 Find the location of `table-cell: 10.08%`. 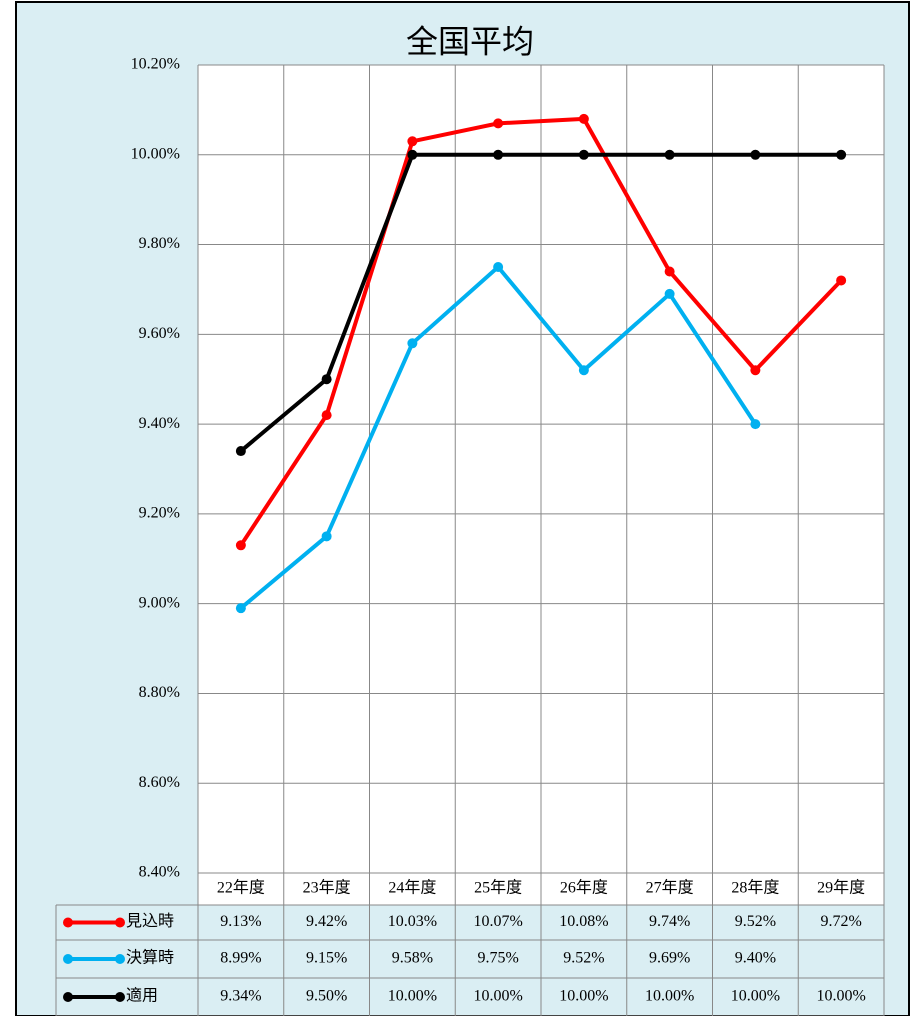

table-cell: 10.08% is located at coordinates (583, 921).